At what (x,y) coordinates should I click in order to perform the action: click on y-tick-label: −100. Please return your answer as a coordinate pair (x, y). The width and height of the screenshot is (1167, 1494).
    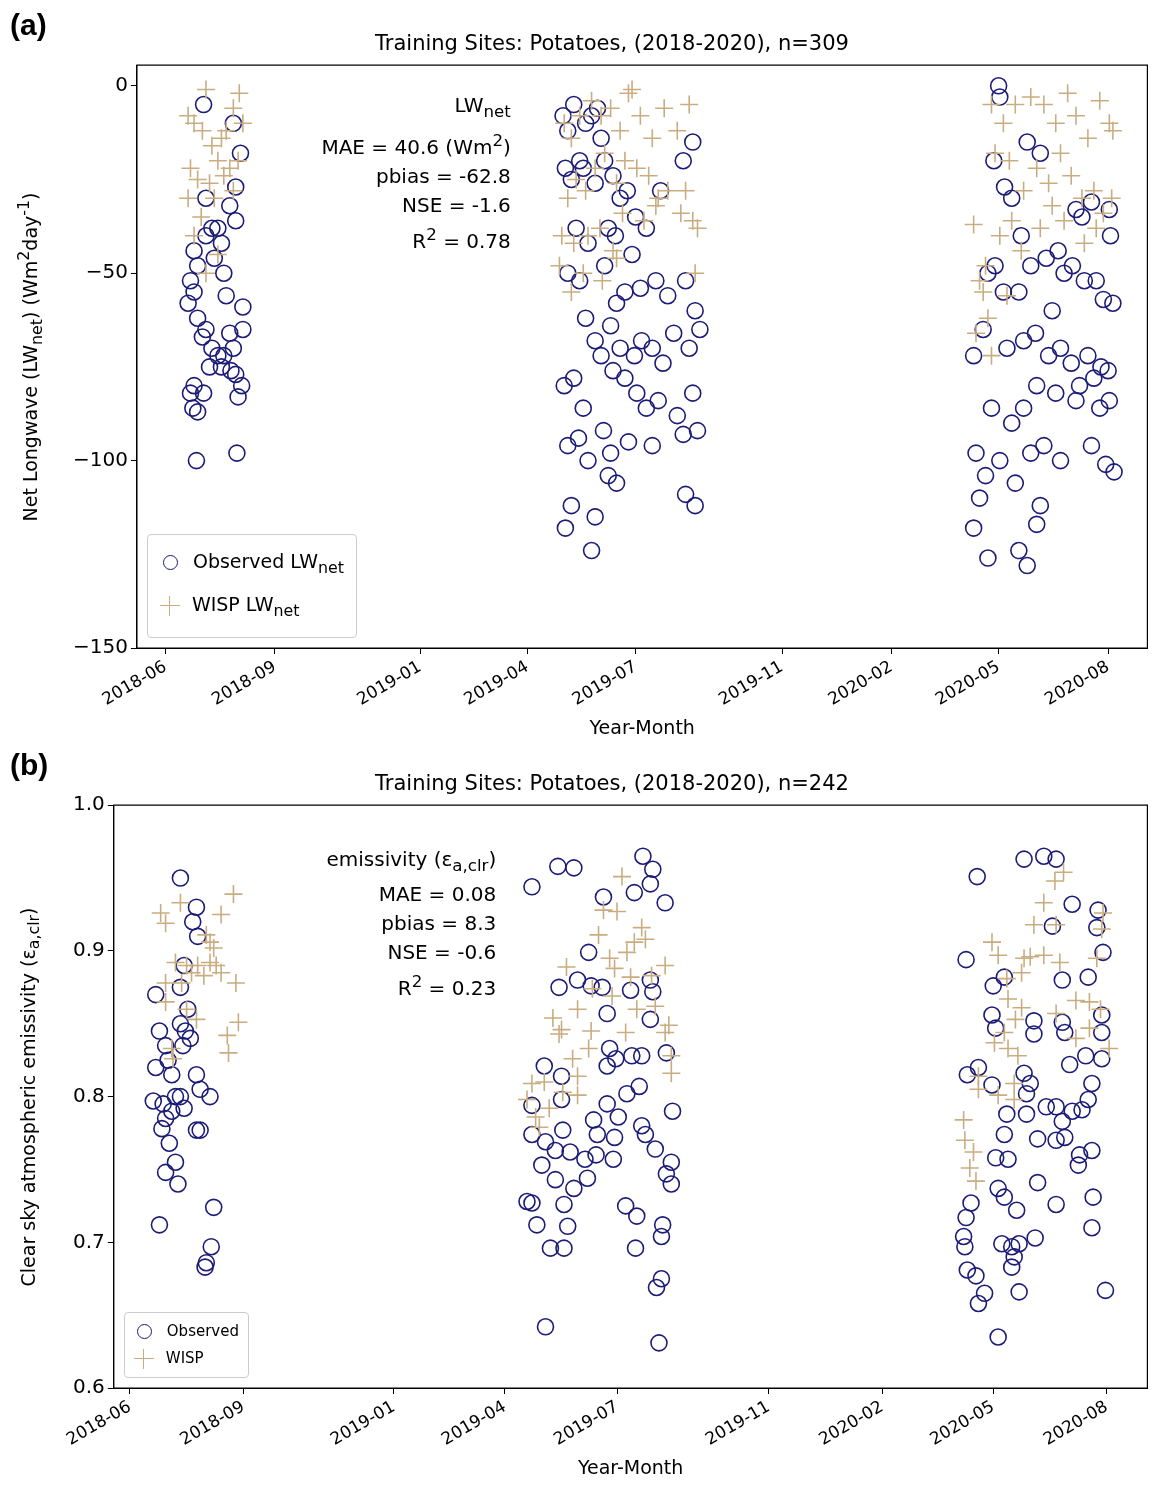
    Looking at the image, I should click on (100, 458).